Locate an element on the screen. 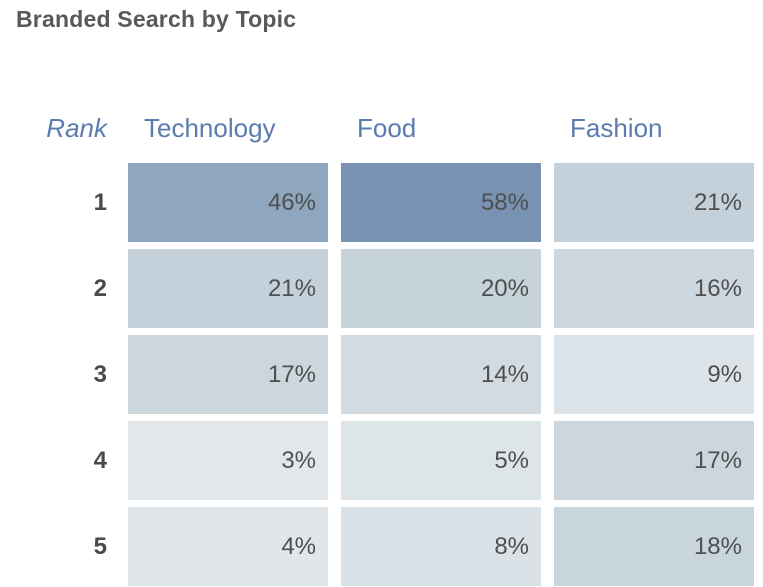  column-header-fashion: Fashion is located at coordinates (616, 127).